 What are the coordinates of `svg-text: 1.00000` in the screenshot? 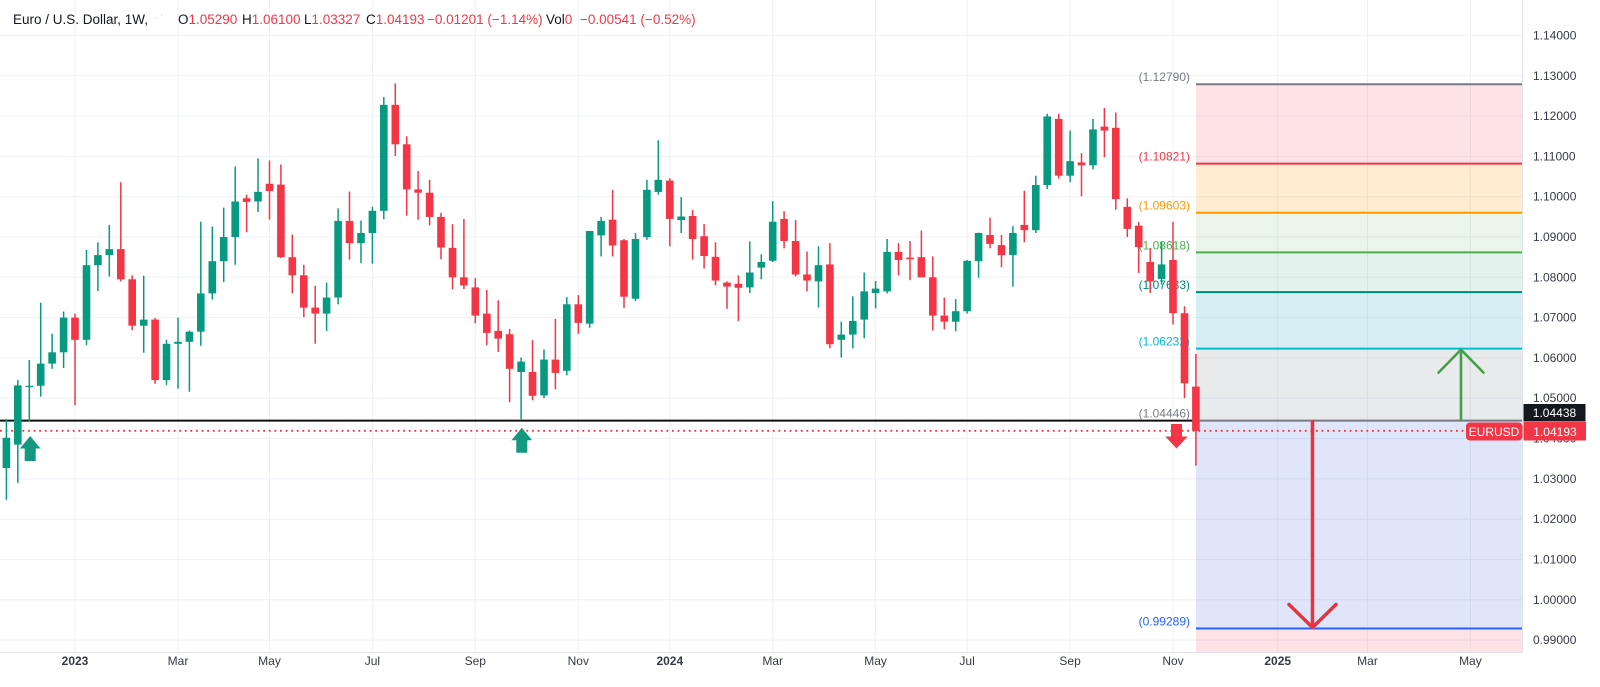 It's located at (1555, 600).